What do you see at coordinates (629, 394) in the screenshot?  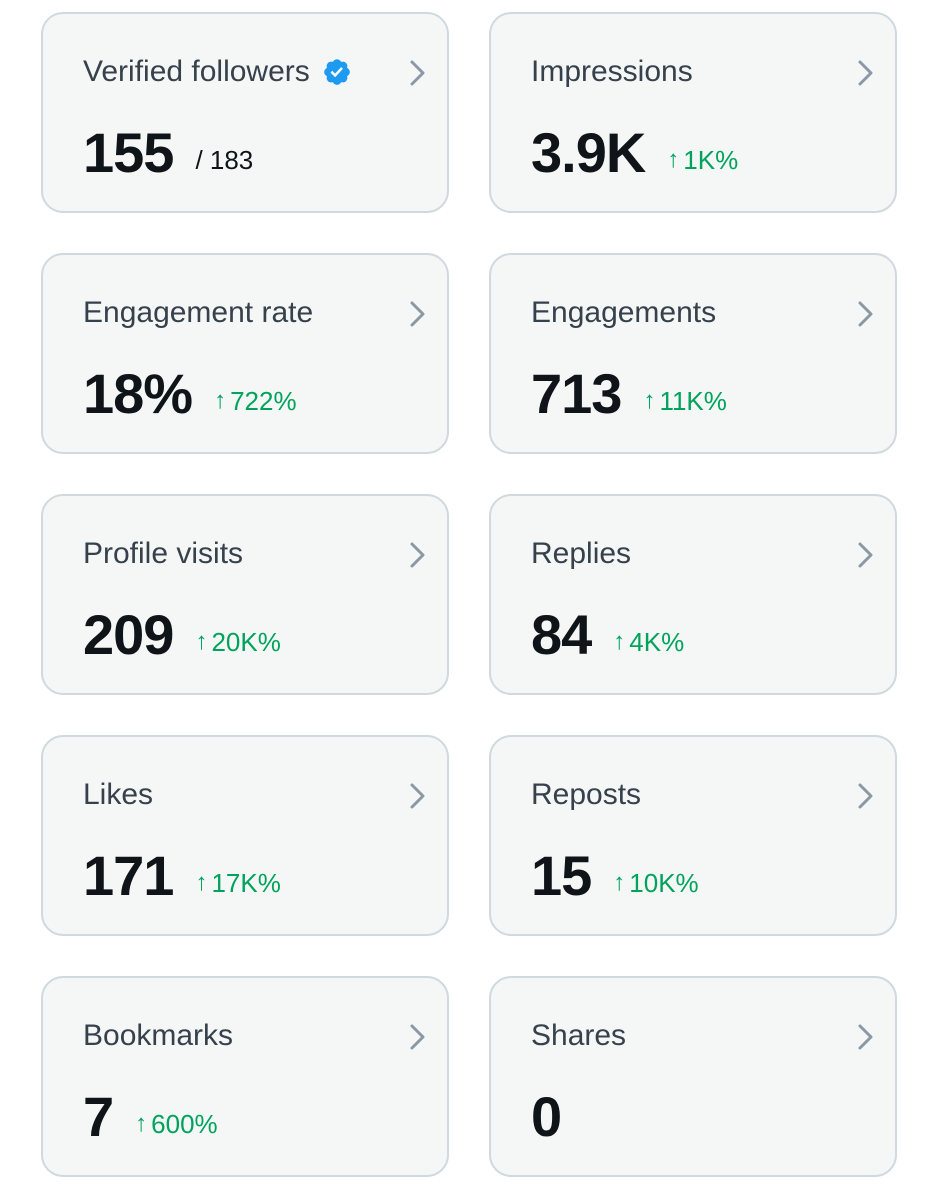 I see `metric-value-row: 713 ↑ 11K%` at bounding box center [629, 394].